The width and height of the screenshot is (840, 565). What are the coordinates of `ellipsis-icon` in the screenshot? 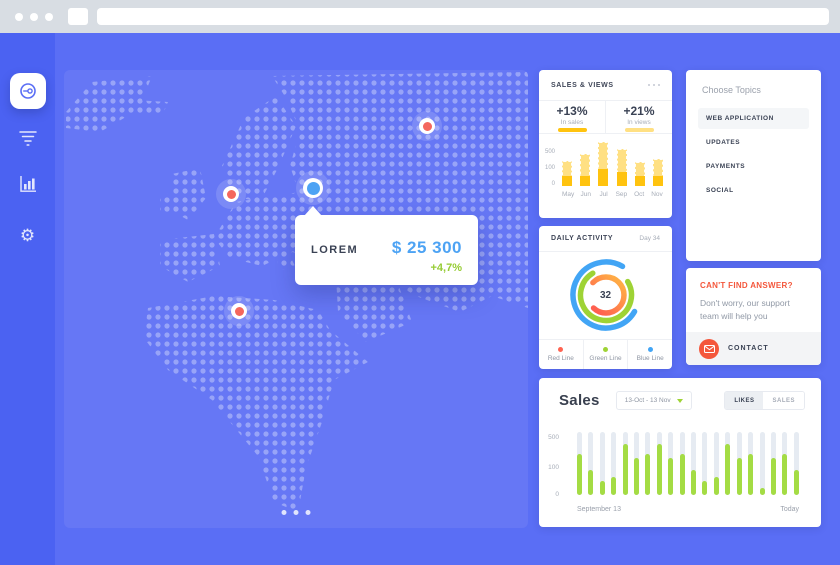 It's located at (653, 85).